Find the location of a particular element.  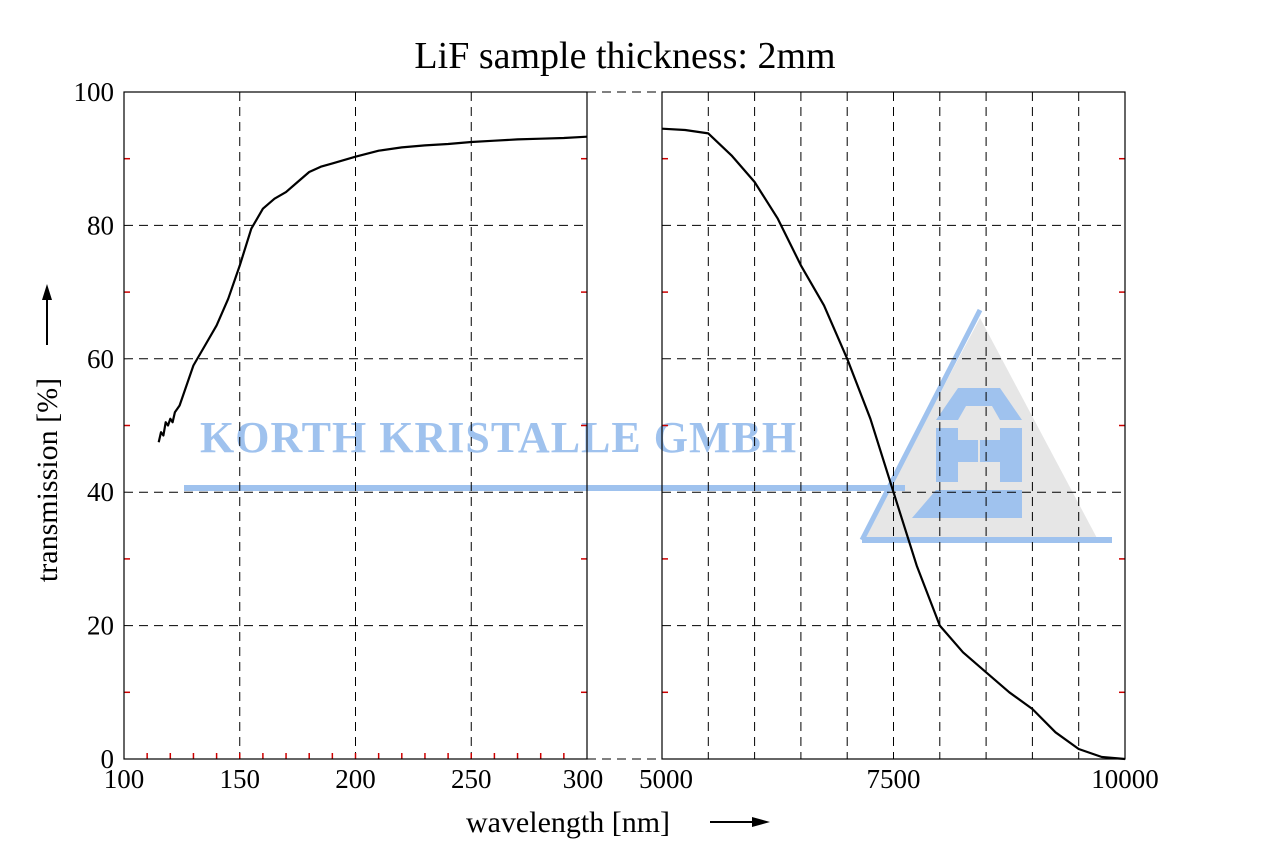

x-tick-label: 150 is located at coordinates (240, 779).